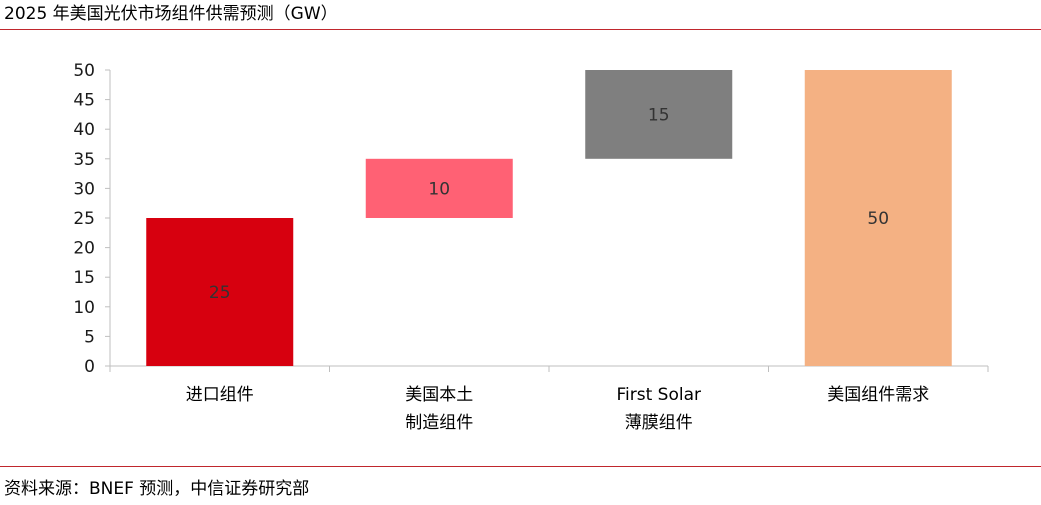 Image resolution: width=1041 pixels, height=505 pixels. What do you see at coordinates (84, 101) in the screenshot?
I see `y-tick-label: 45` at bounding box center [84, 101].